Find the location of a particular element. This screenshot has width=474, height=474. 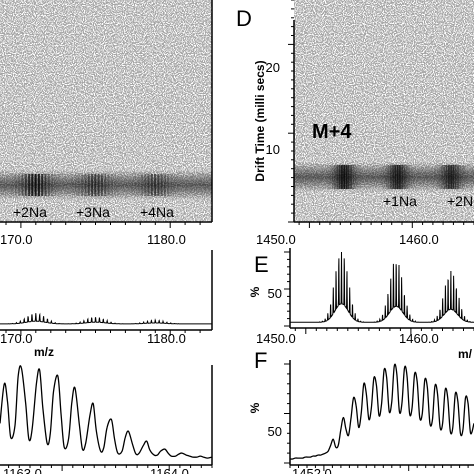

panel-left-bottom: 1163.0 1164.0 is located at coordinates (106, 419).